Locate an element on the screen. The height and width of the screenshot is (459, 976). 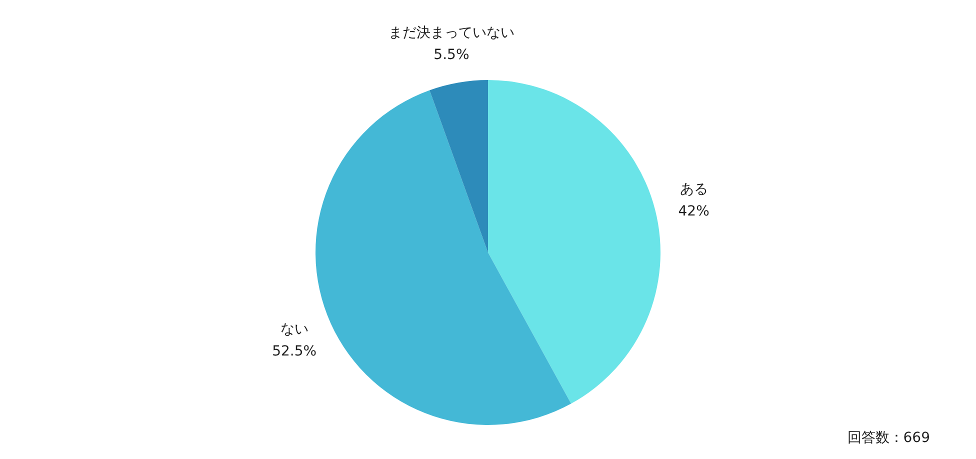
text: 回答数：669 is located at coordinates (888, 438).